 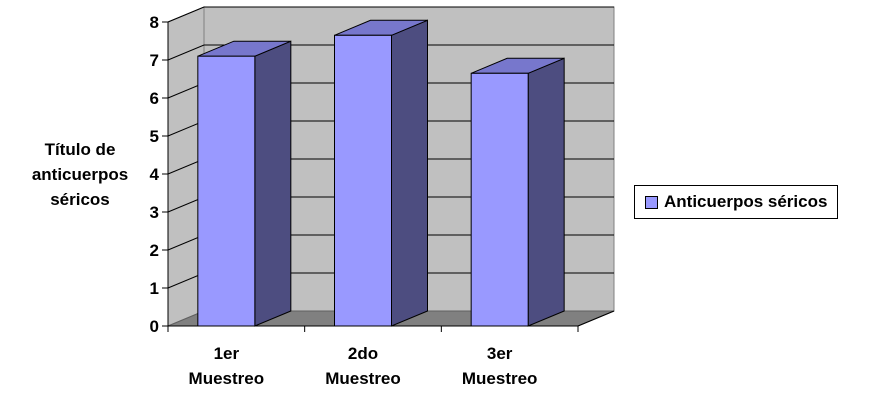 I want to click on y-tick-labels: 0 1 2 3 4 5 6 7 8, so click(x=155, y=174).